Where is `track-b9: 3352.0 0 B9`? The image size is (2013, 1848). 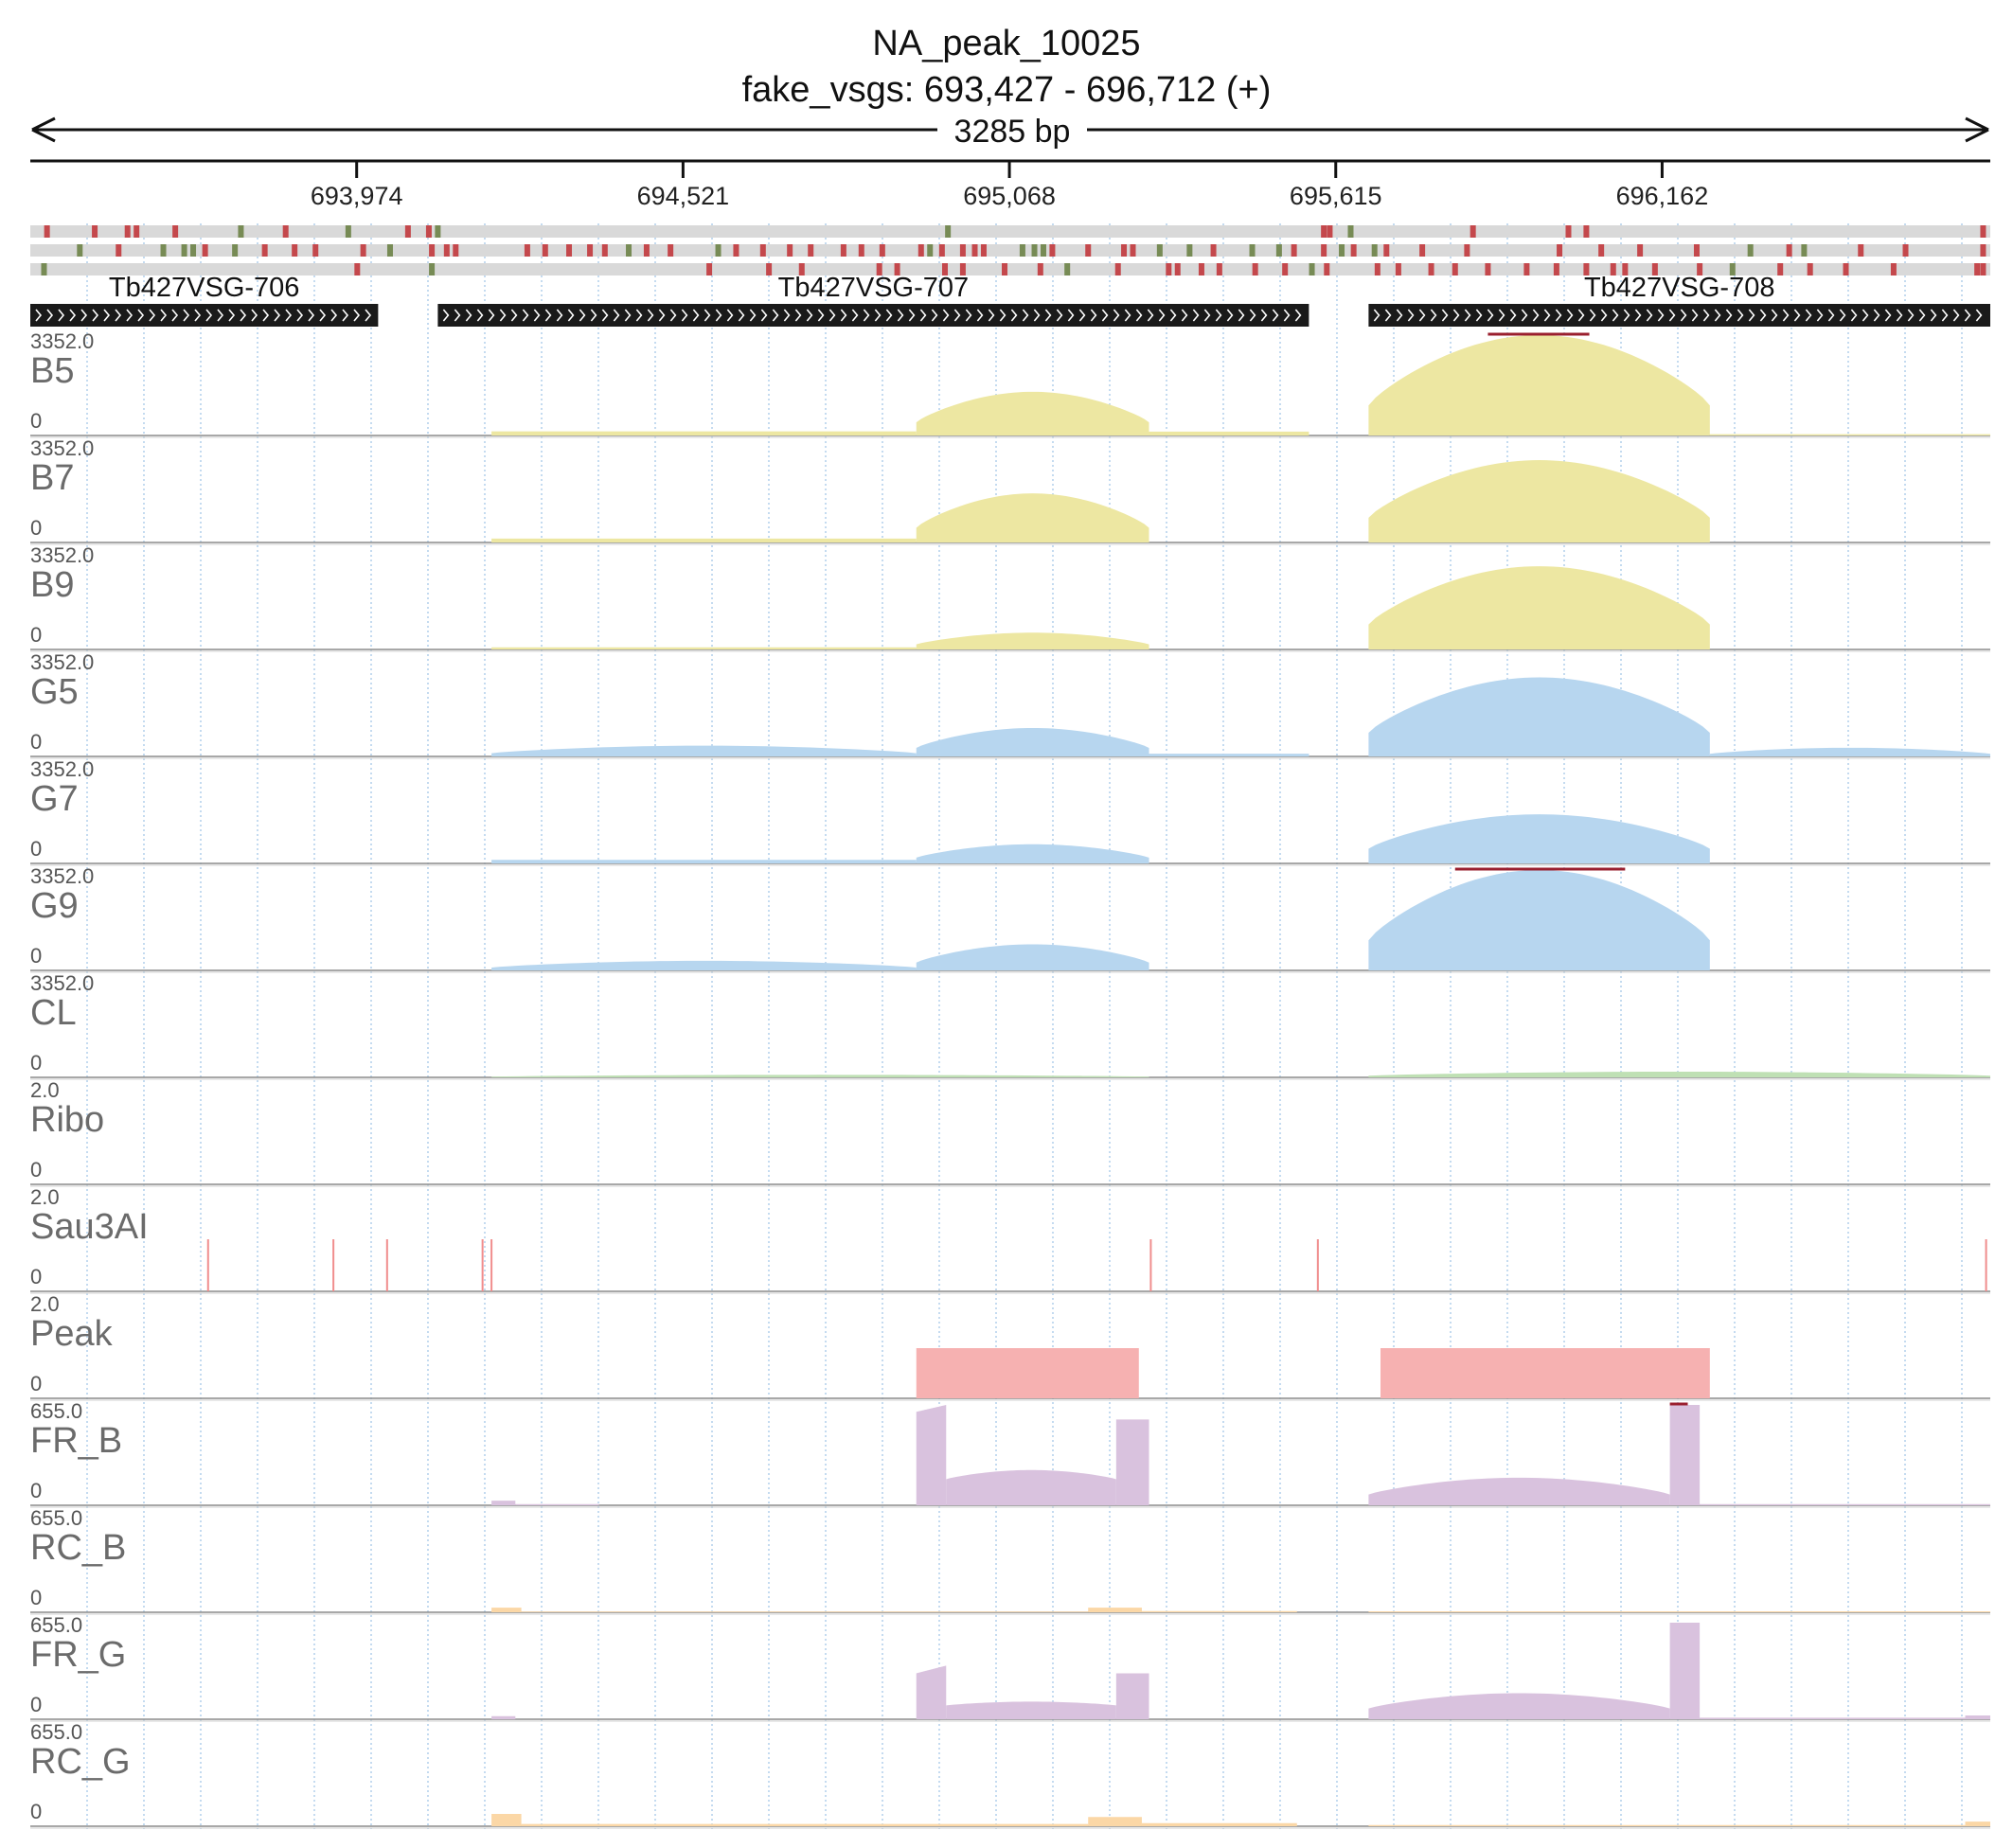
track-b9: 3352.0 0 B9 is located at coordinates (1010, 597).